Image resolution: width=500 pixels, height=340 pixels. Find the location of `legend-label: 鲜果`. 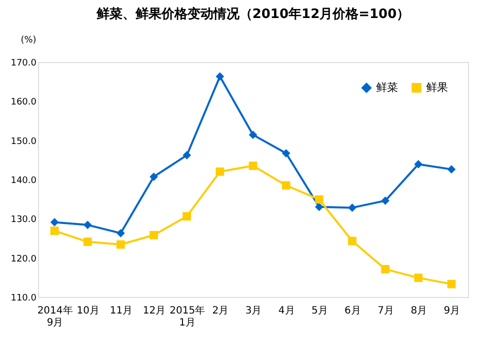

legend-label: 鲜果 is located at coordinates (437, 87).